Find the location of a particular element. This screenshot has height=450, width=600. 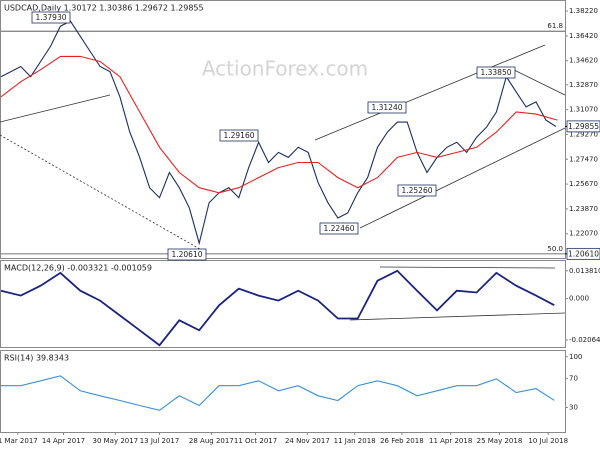

annotation: 1.22460 is located at coordinates (338, 228).